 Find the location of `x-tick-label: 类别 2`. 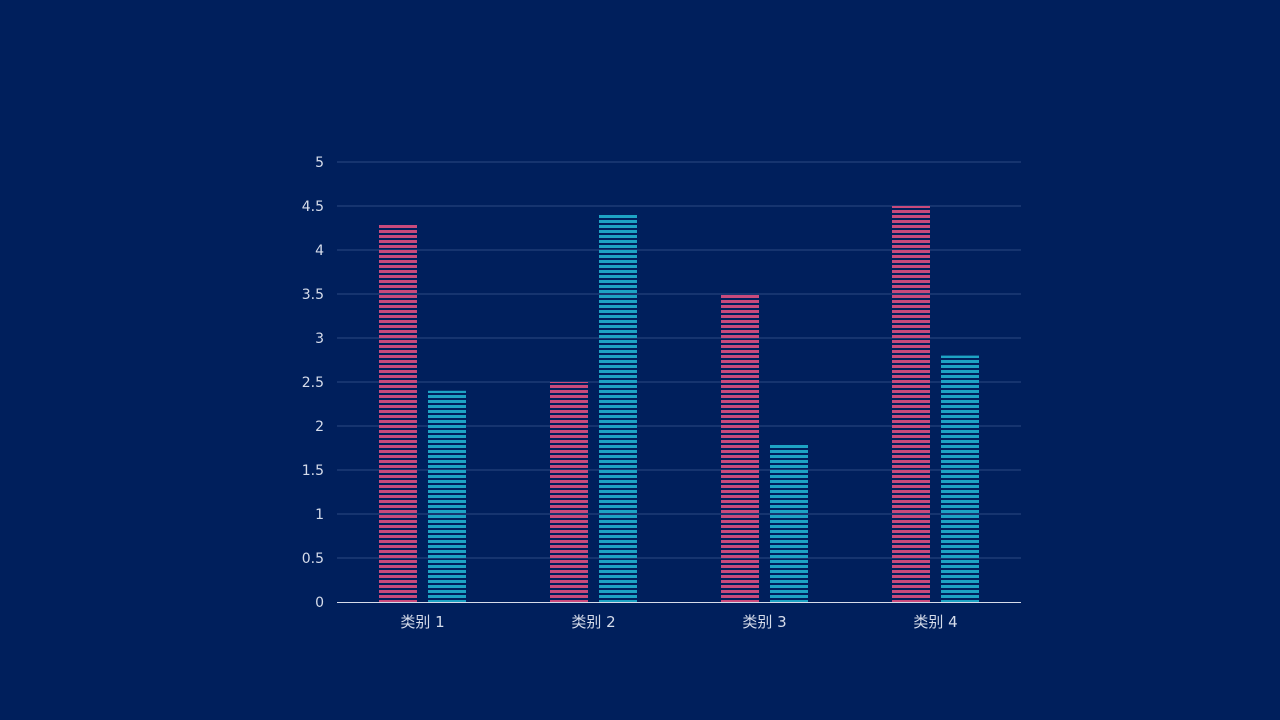

x-tick-label: 类别 2 is located at coordinates (593, 622).